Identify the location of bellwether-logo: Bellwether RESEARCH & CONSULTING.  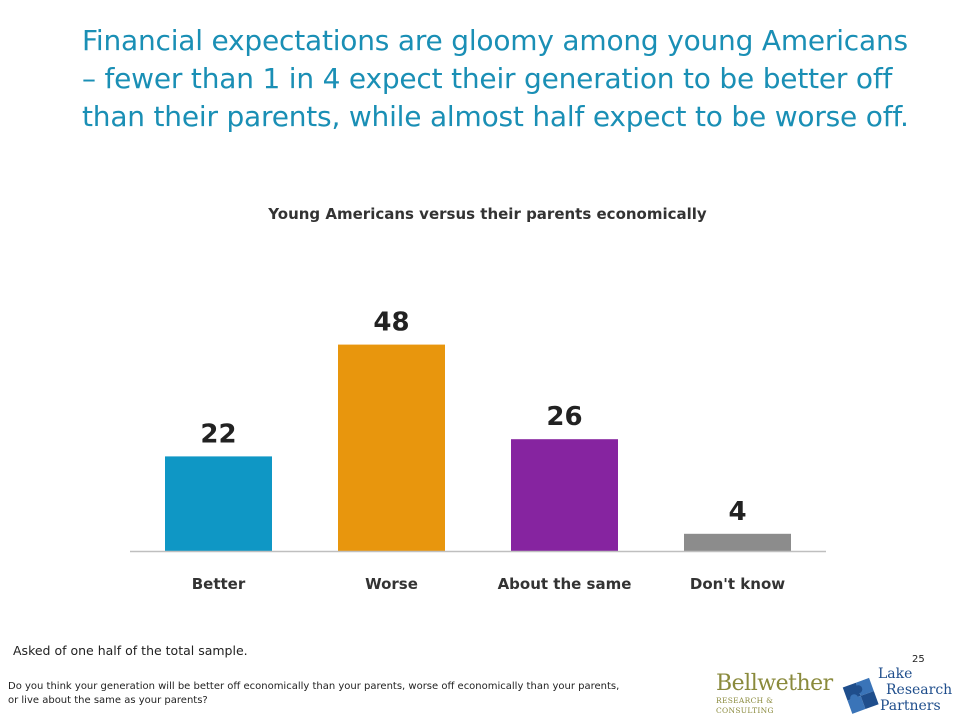
(774, 693).